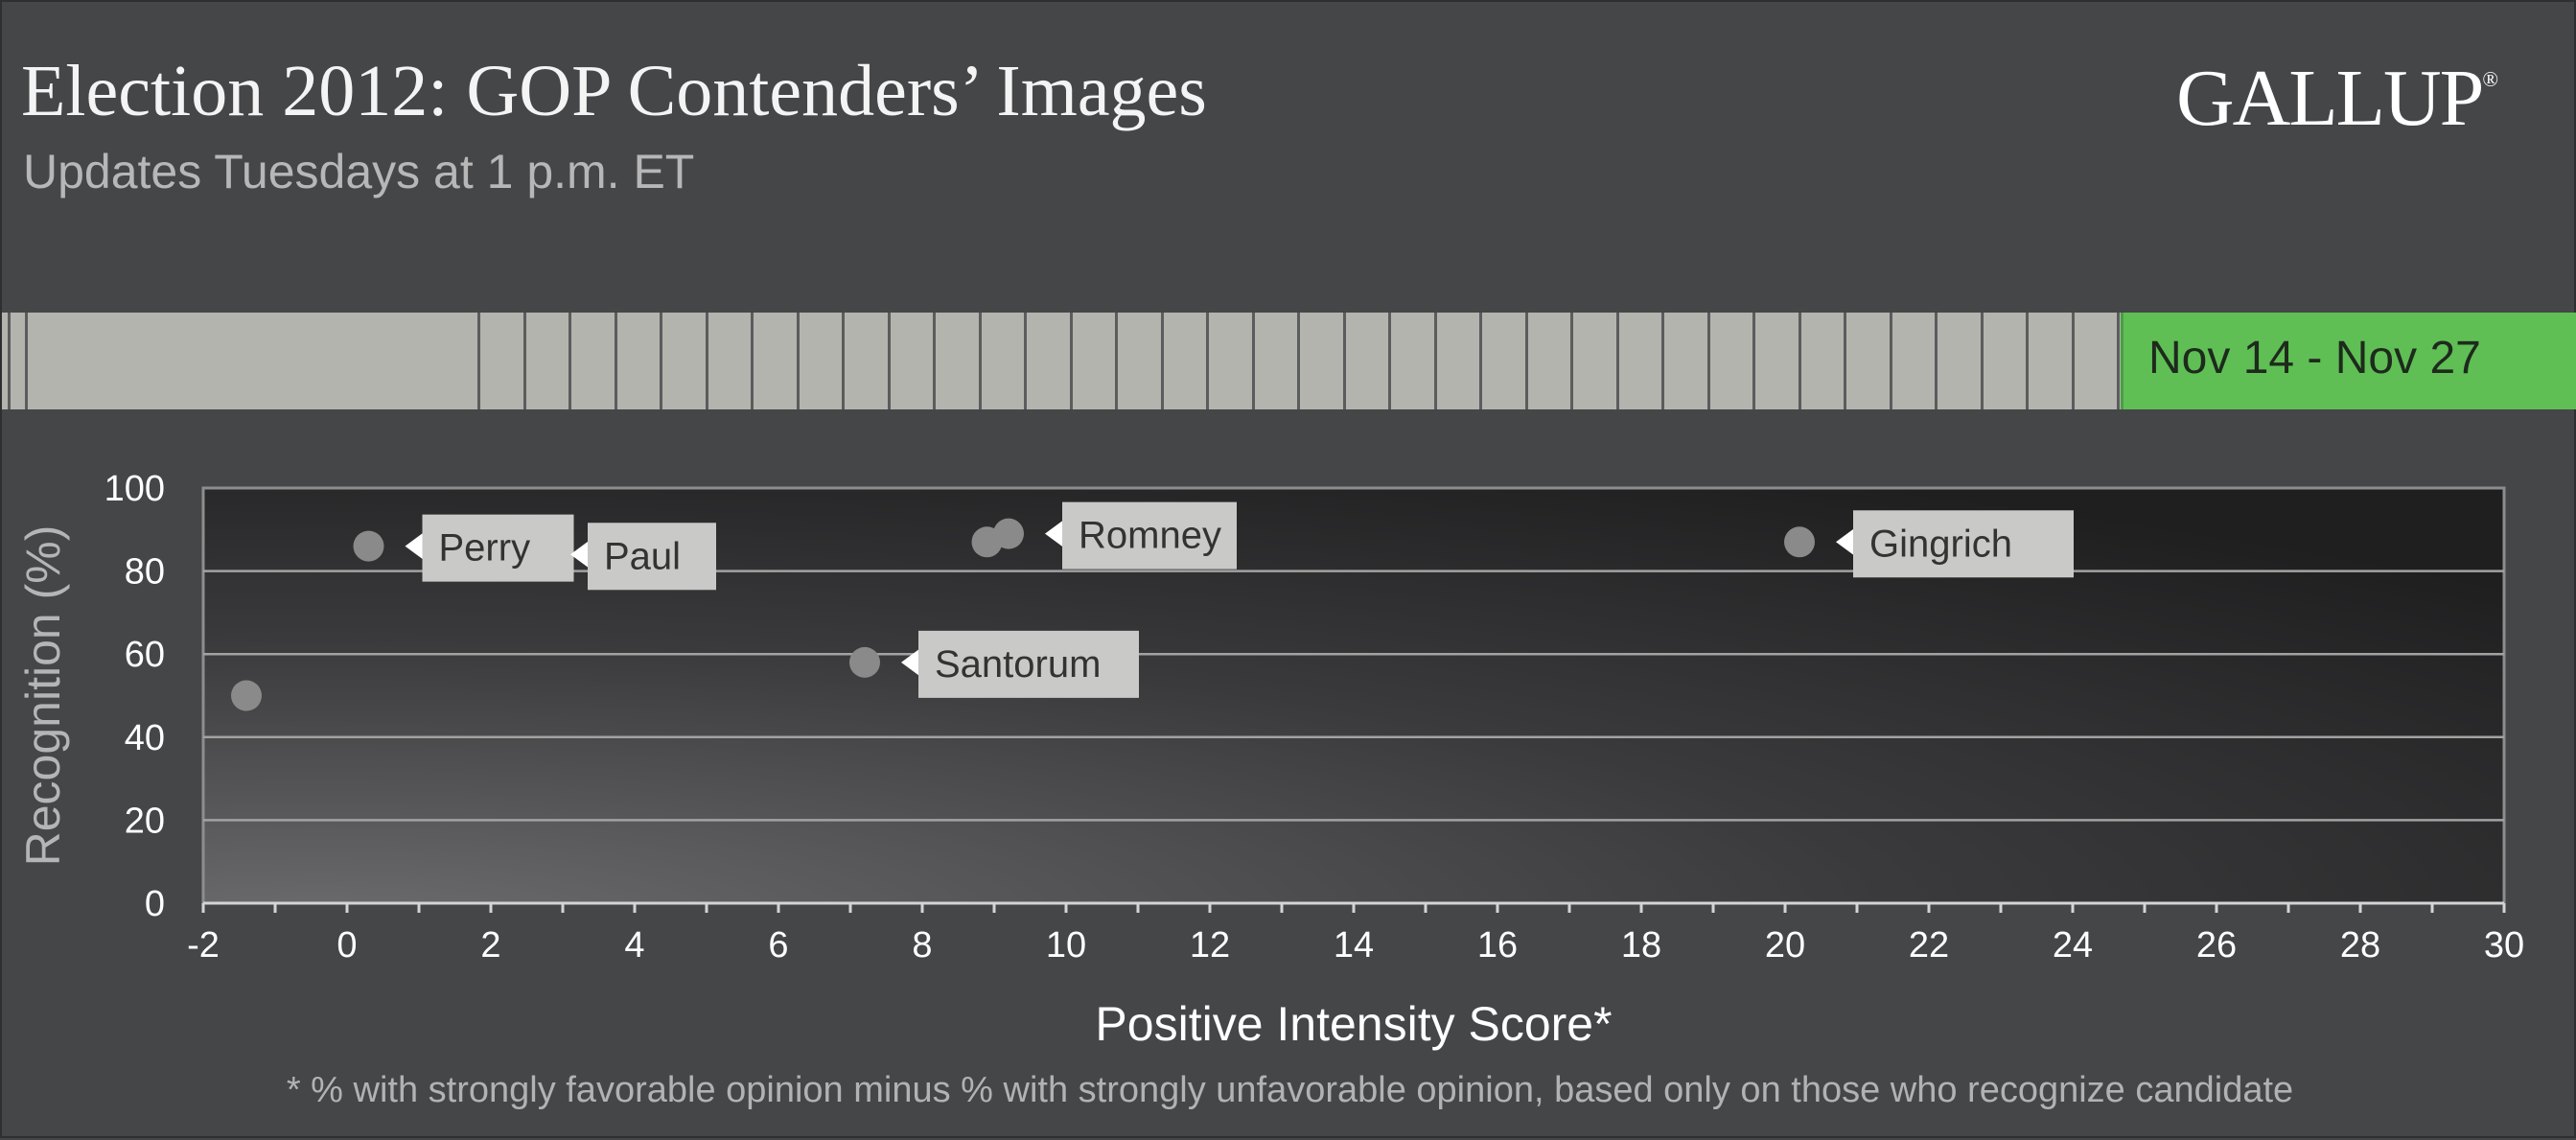  I want to click on registered-mark: ®, so click(2490, 79).